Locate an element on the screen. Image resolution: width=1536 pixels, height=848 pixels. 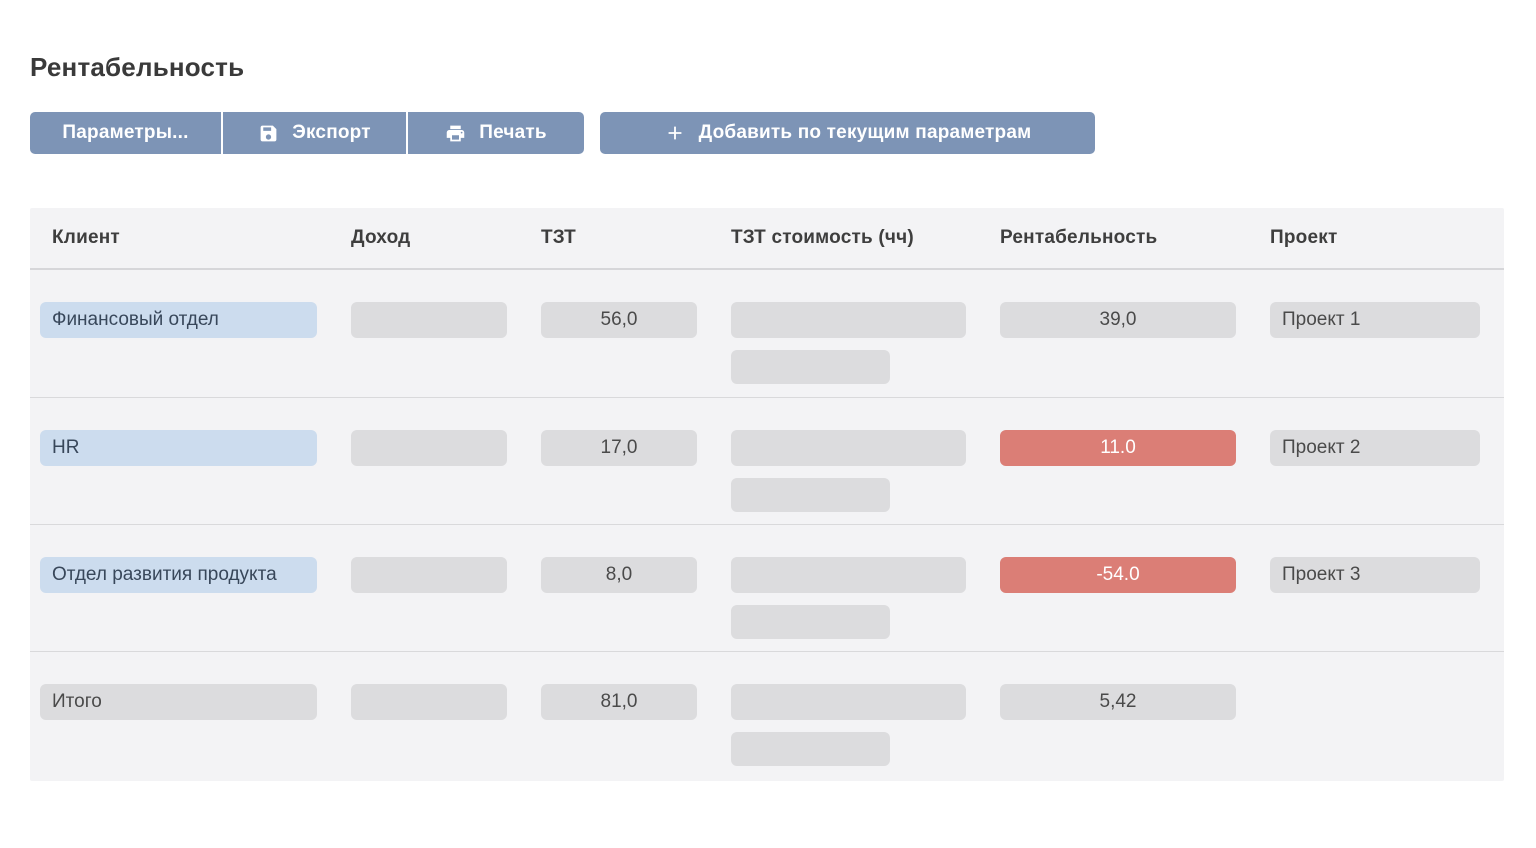
tzt-cell: 56,0 is located at coordinates (619, 320).